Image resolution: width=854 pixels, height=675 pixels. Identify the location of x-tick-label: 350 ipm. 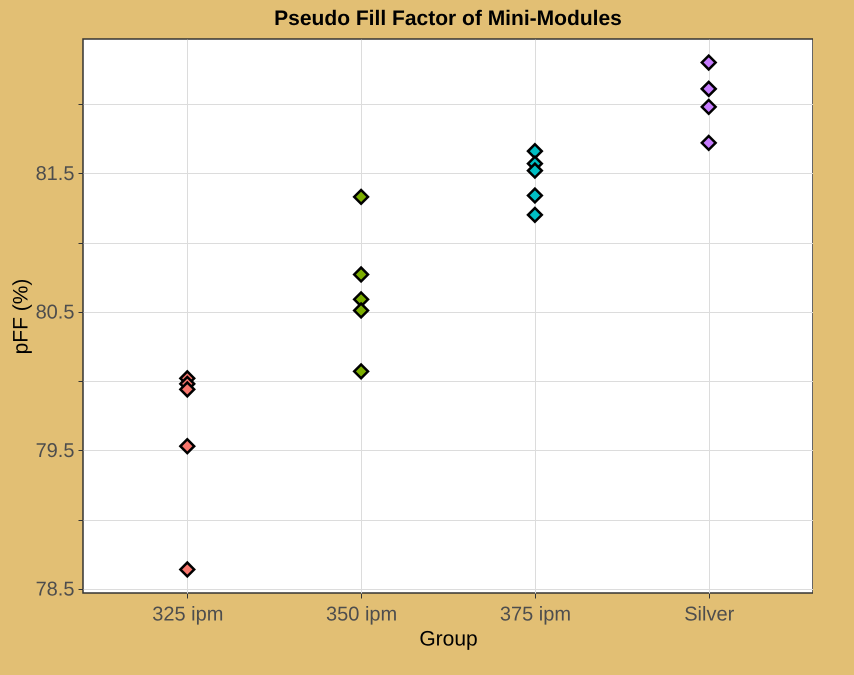
(362, 615).